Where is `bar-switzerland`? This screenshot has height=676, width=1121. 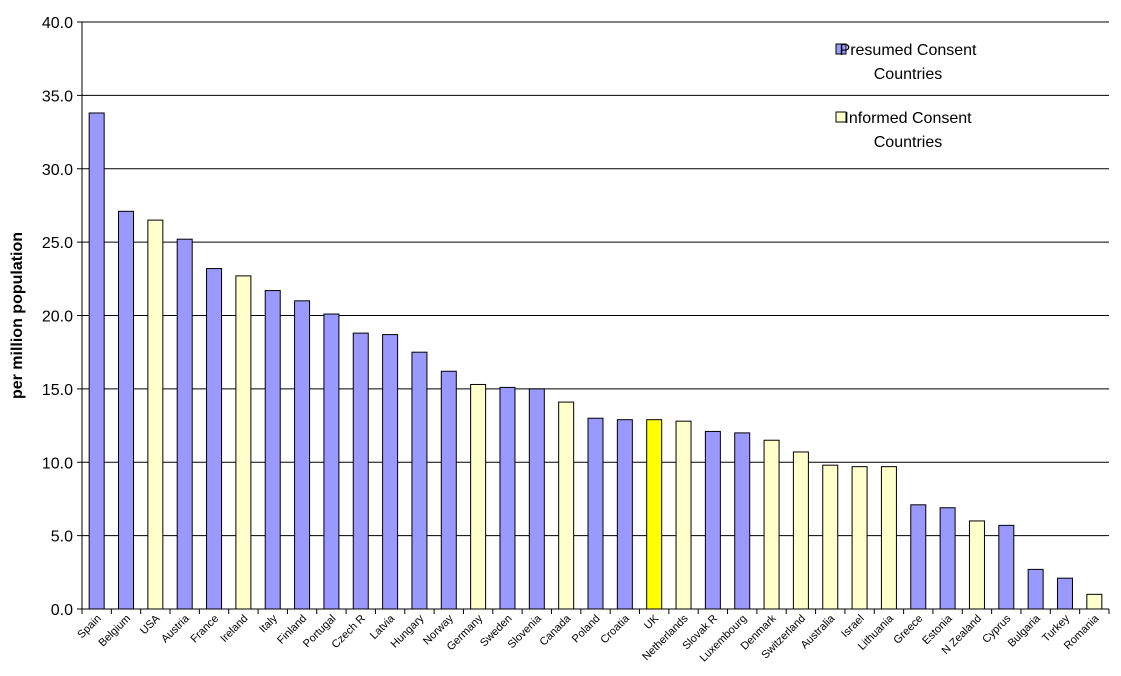
bar-switzerland is located at coordinates (800, 530).